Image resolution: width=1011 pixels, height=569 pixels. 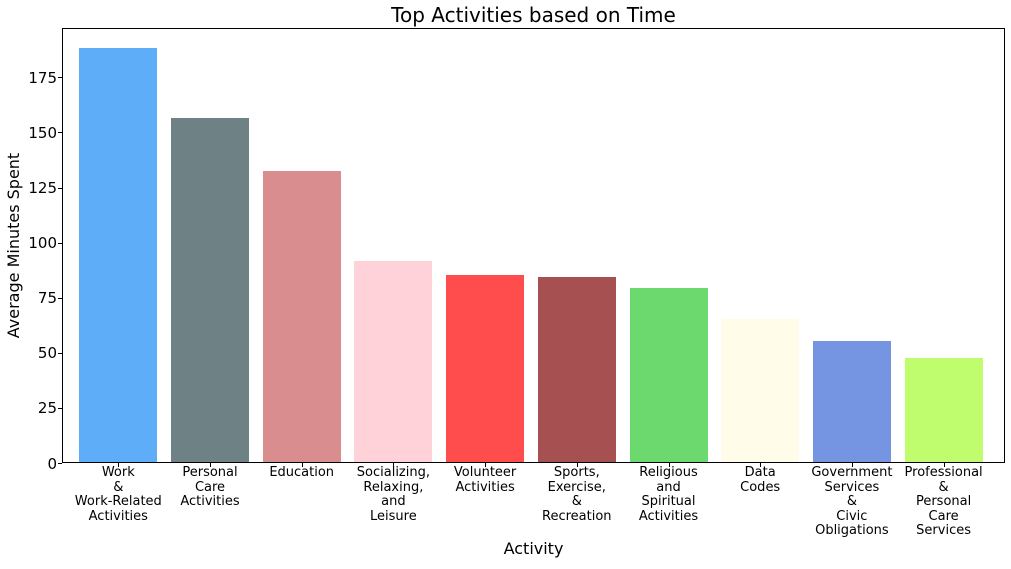 What do you see at coordinates (47, 353) in the screenshot?
I see `y-tick-label: 50` at bounding box center [47, 353].